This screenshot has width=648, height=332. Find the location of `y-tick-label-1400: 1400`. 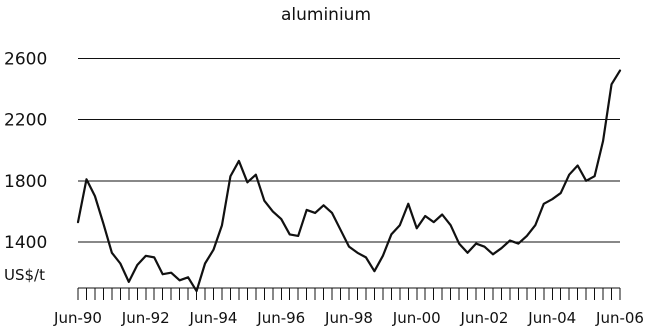

y-tick-label-1400: 1400 is located at coordinates (25, 243).